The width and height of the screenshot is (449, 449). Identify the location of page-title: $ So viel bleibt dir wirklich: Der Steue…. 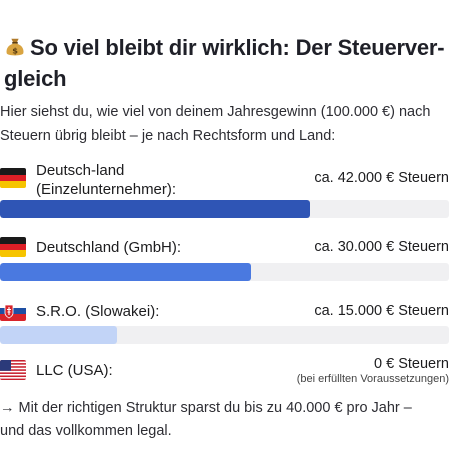
(226, 63).